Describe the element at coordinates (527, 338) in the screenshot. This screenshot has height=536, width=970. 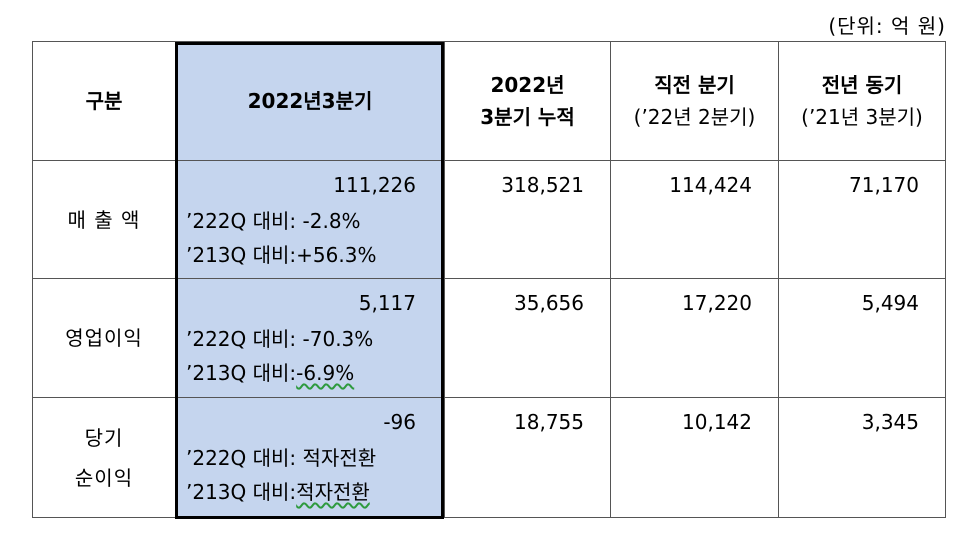
I see `cumulative-value: 35,656` at that location.